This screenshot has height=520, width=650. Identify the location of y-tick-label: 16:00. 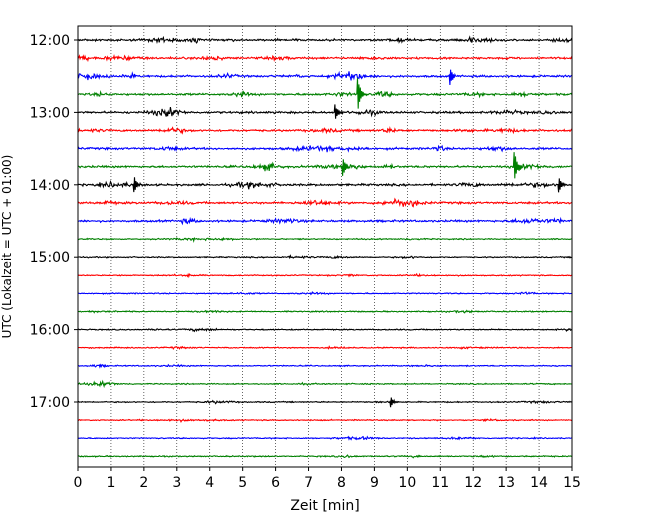
(50, 331).